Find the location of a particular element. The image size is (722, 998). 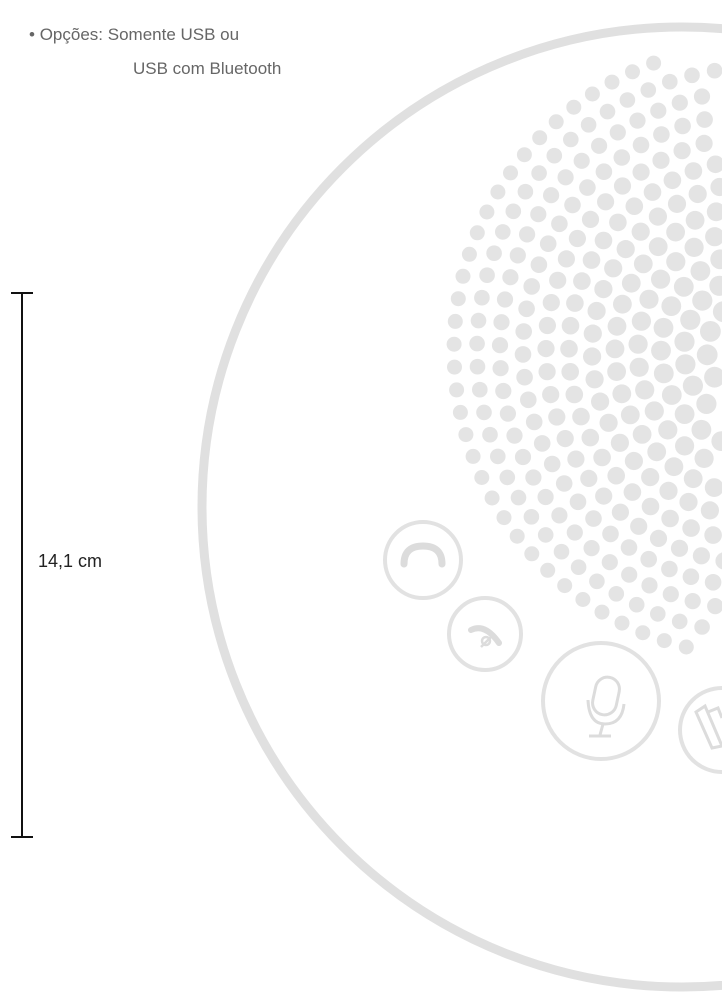

mute-button is located at coordinates (601, 701).